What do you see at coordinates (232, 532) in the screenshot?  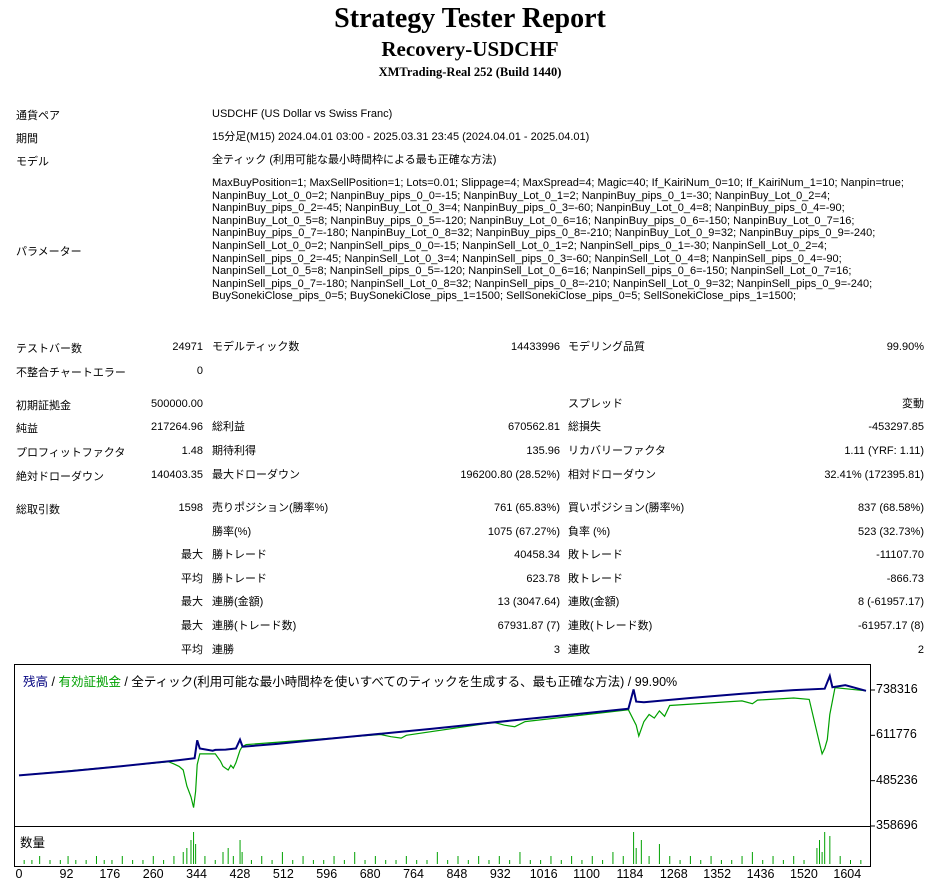 I see `win-label: 勝率(%)` at bounding box center [232, 532].